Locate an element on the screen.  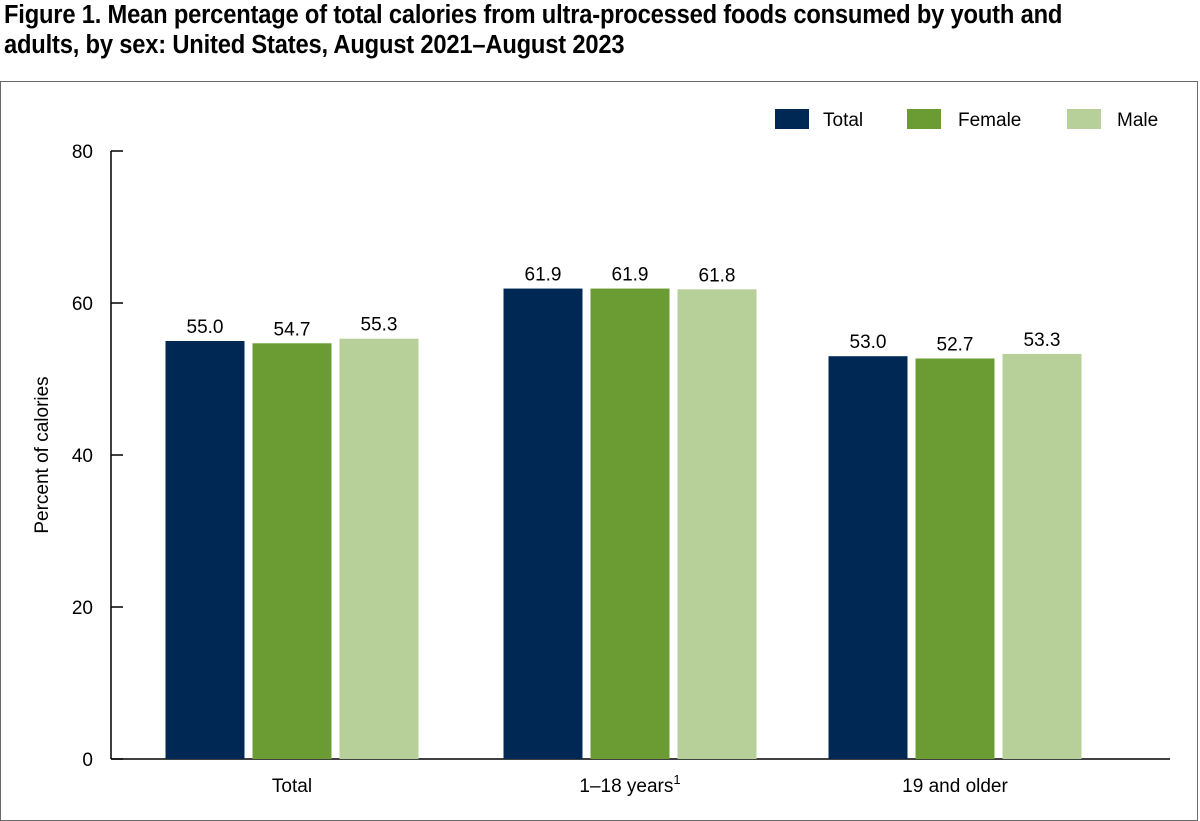
value-labels-group: 55.0 54.7 55.3 61.9 61.9 61.8 53.0 52.7 53.3 is located at coordinates (624, 310).